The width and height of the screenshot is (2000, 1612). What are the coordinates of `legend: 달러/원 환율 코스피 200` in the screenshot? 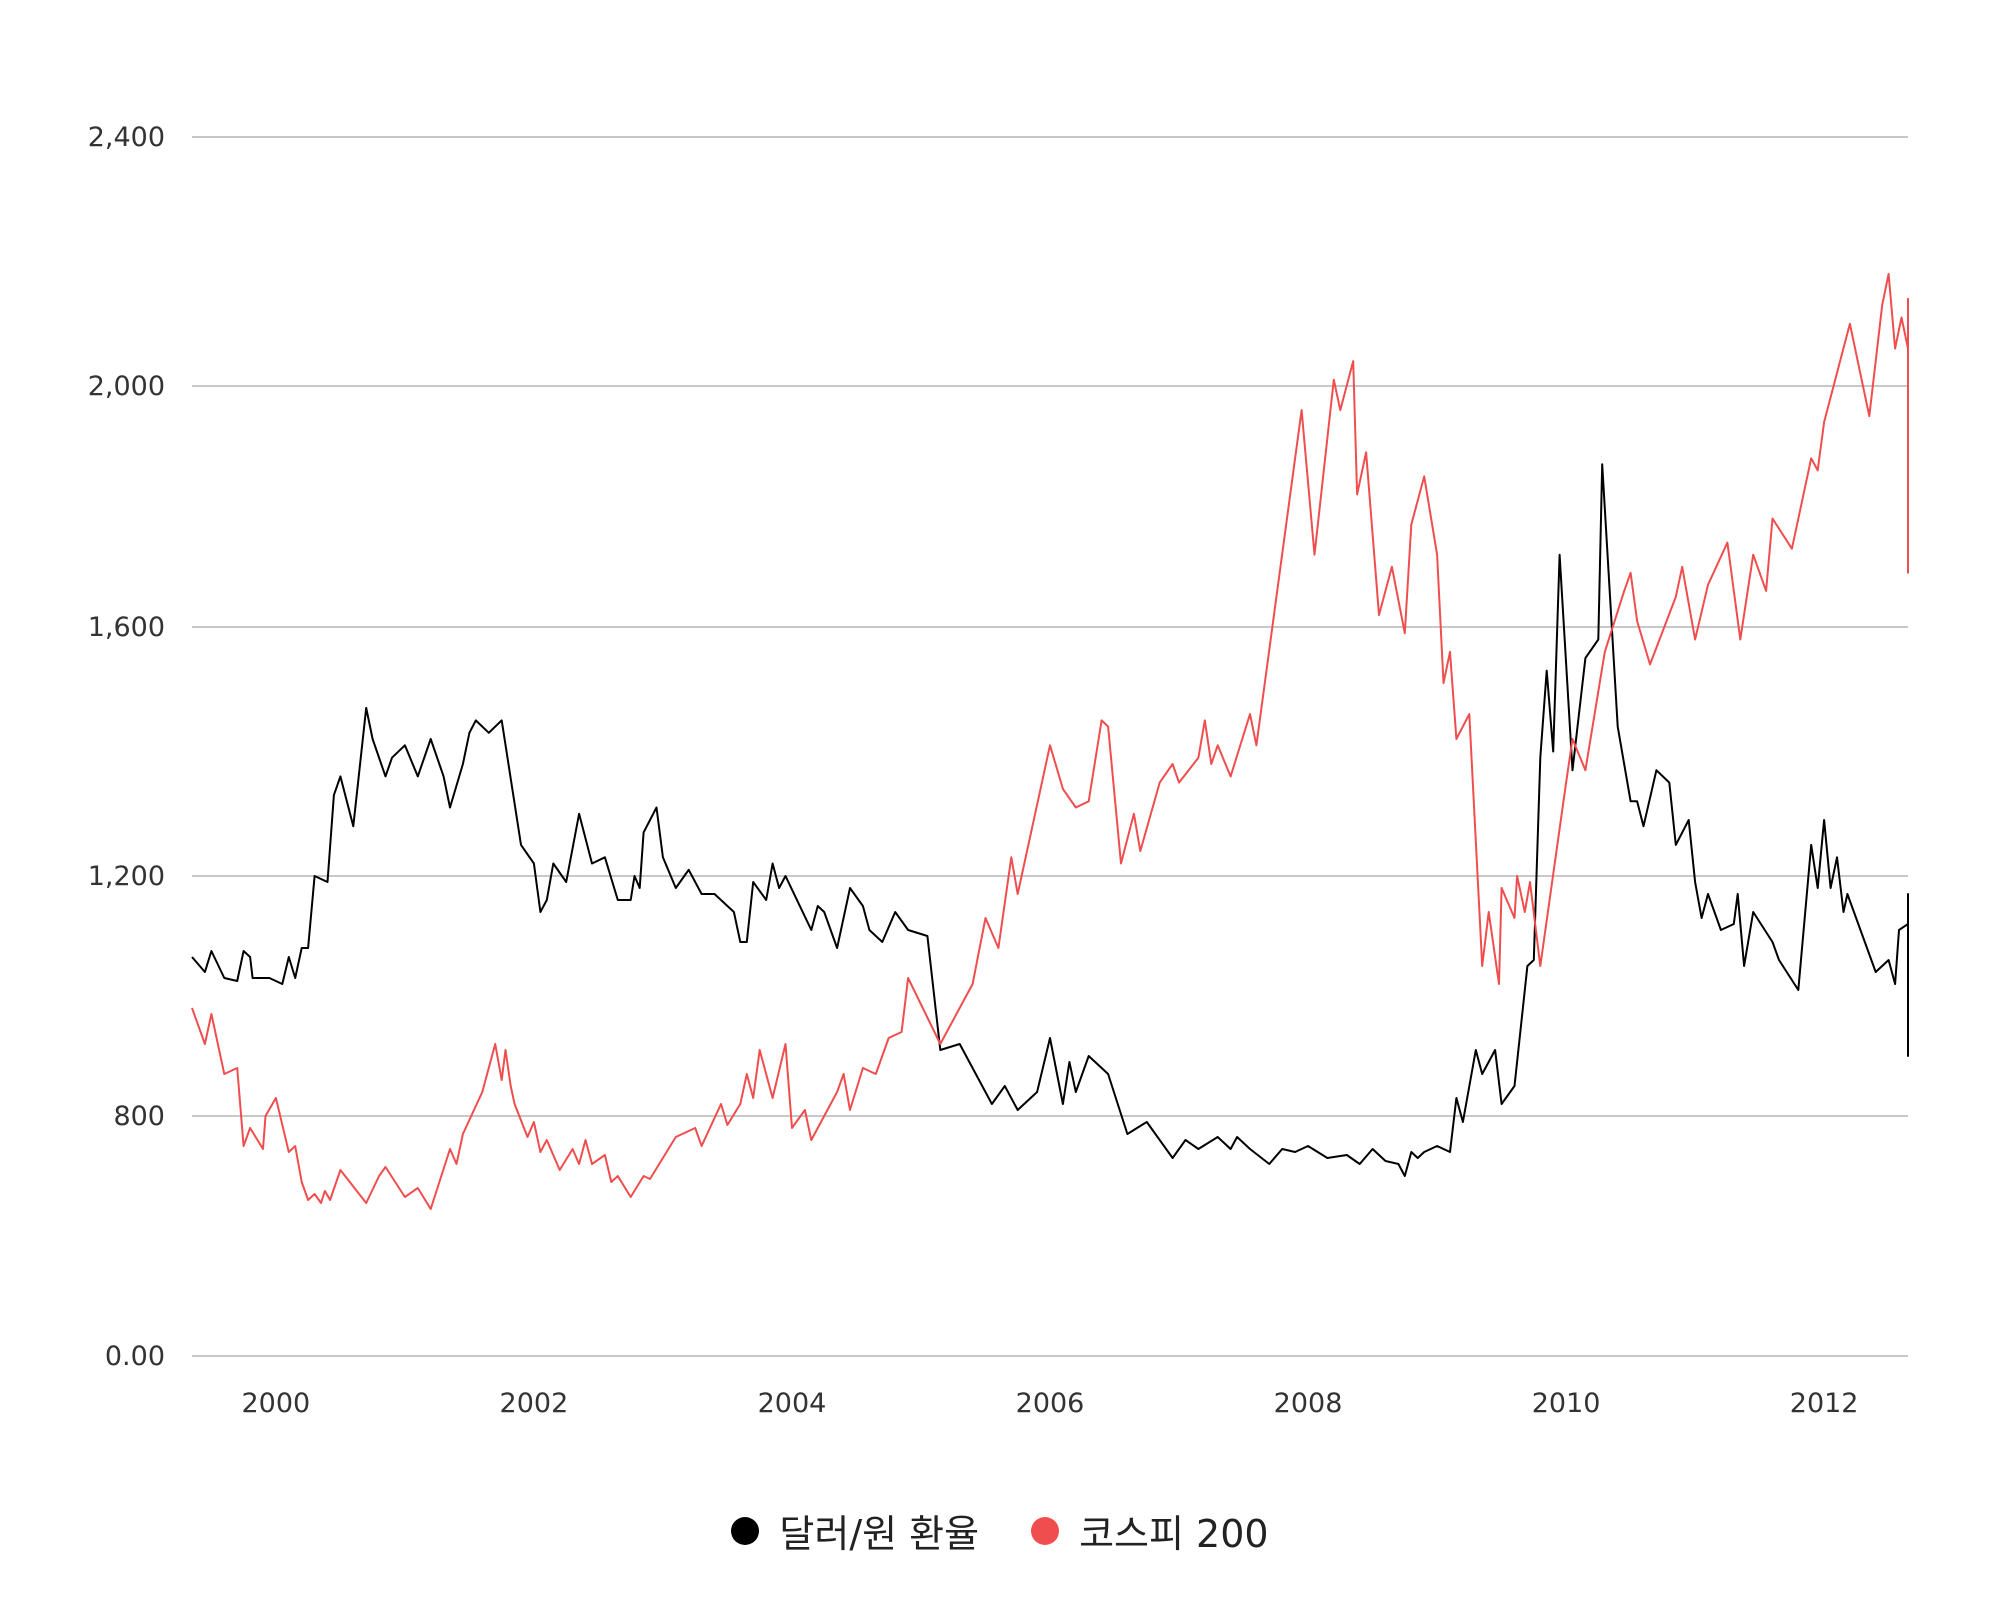 It's located at (1000, 1530).